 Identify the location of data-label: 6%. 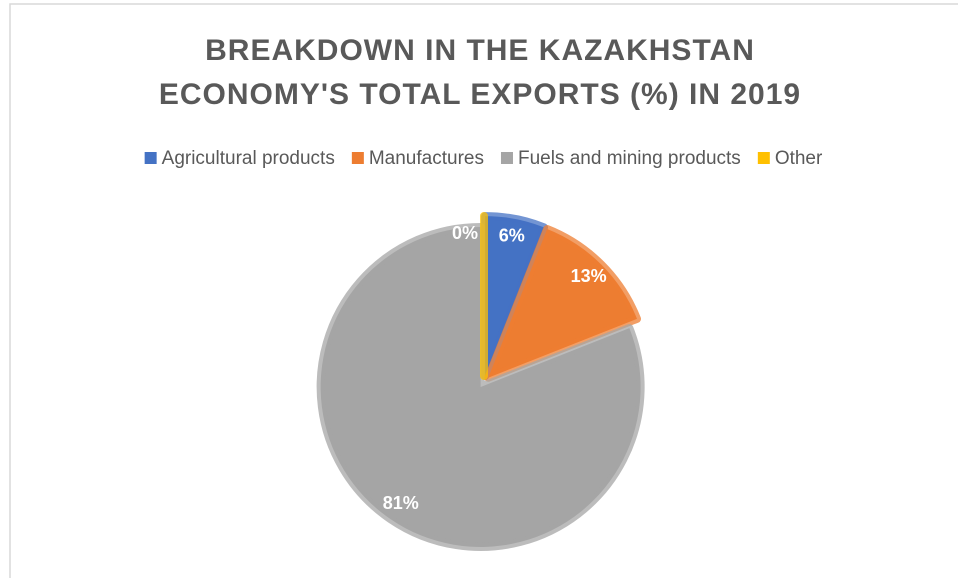
(512, 235).